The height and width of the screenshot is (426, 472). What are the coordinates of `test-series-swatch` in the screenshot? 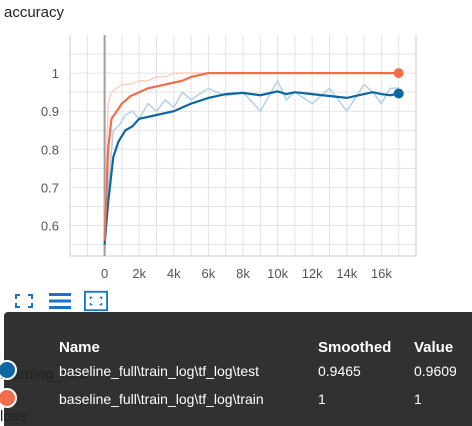 It's located at (8, 370).